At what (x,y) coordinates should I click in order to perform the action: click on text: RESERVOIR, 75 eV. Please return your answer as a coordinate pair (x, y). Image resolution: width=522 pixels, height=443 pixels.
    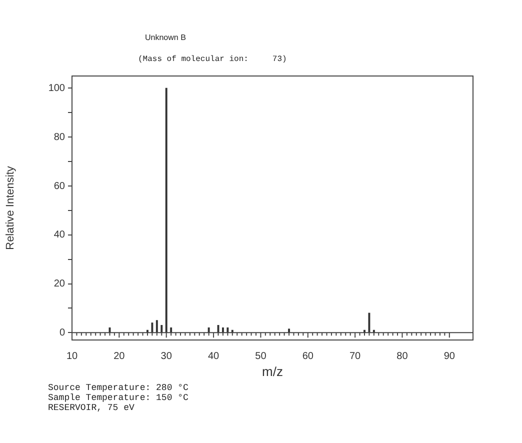
    Looking at the image, I should click on (92, 408).